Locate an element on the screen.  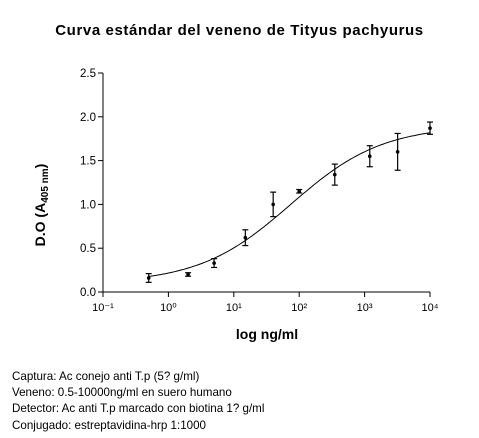
x-tick-label: 10¹ is located at coordinates (234, 308).